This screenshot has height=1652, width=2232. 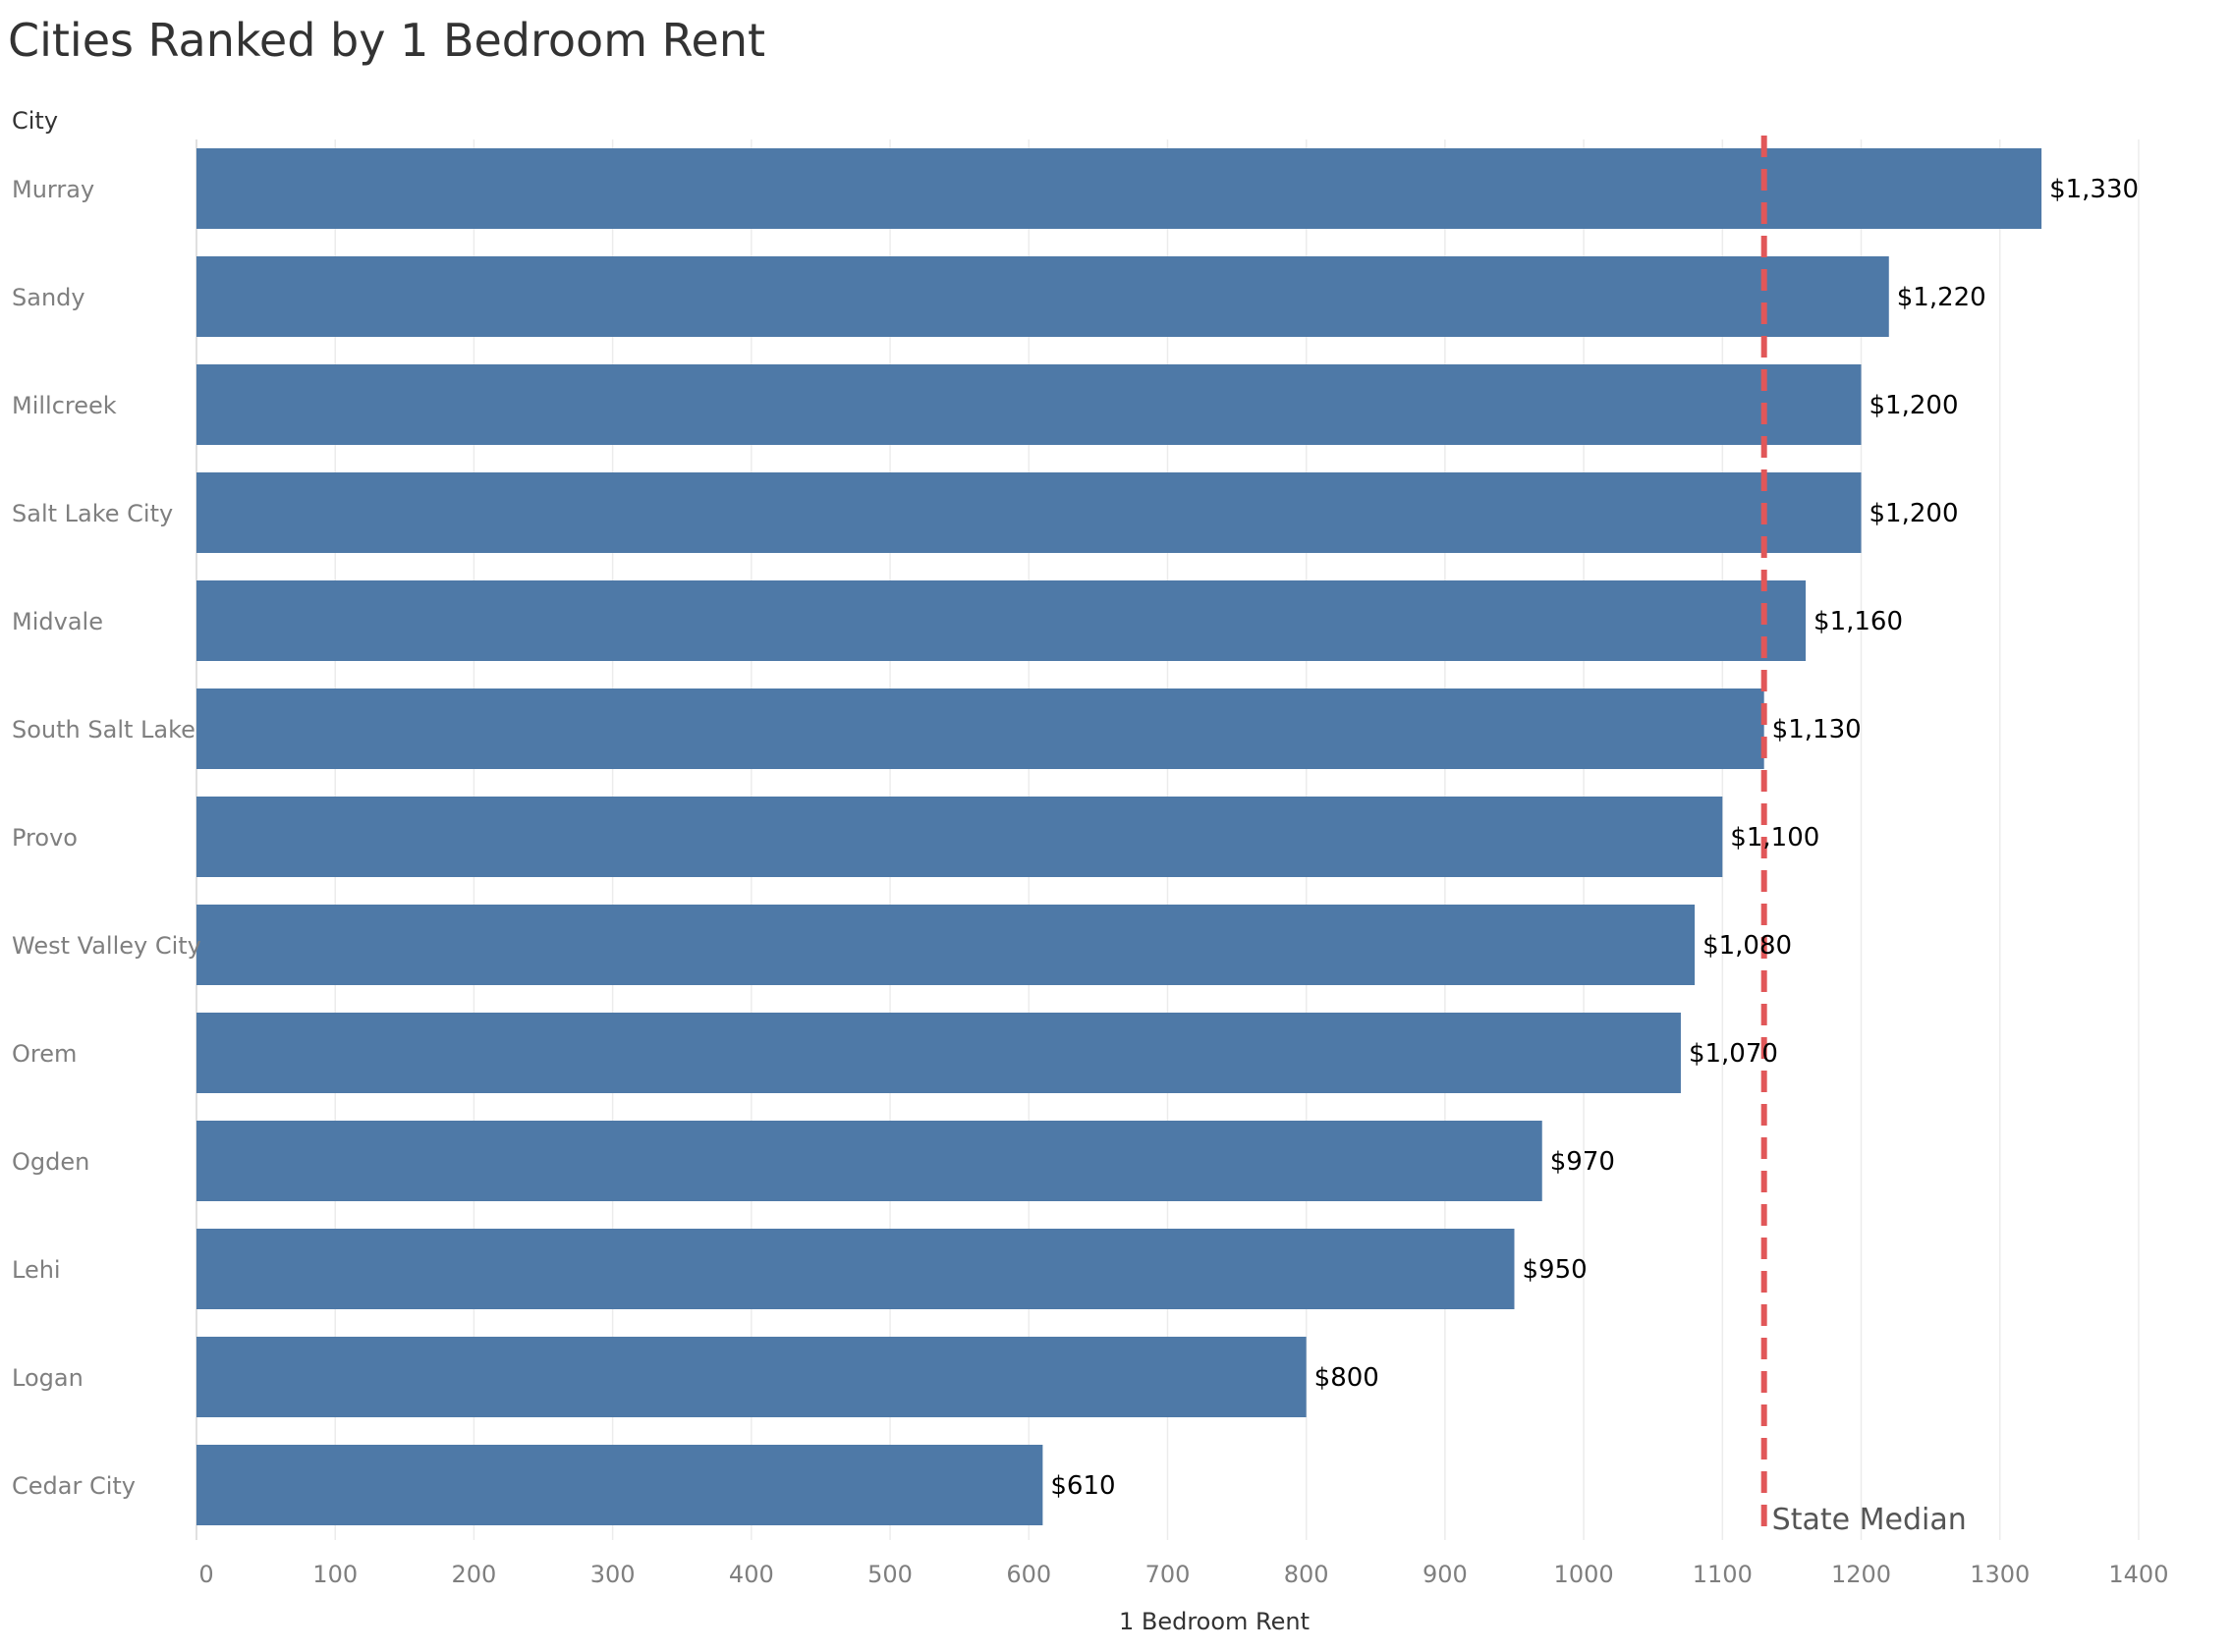 I want to click on category-label: Millcreek, so click(x=64, y=405).